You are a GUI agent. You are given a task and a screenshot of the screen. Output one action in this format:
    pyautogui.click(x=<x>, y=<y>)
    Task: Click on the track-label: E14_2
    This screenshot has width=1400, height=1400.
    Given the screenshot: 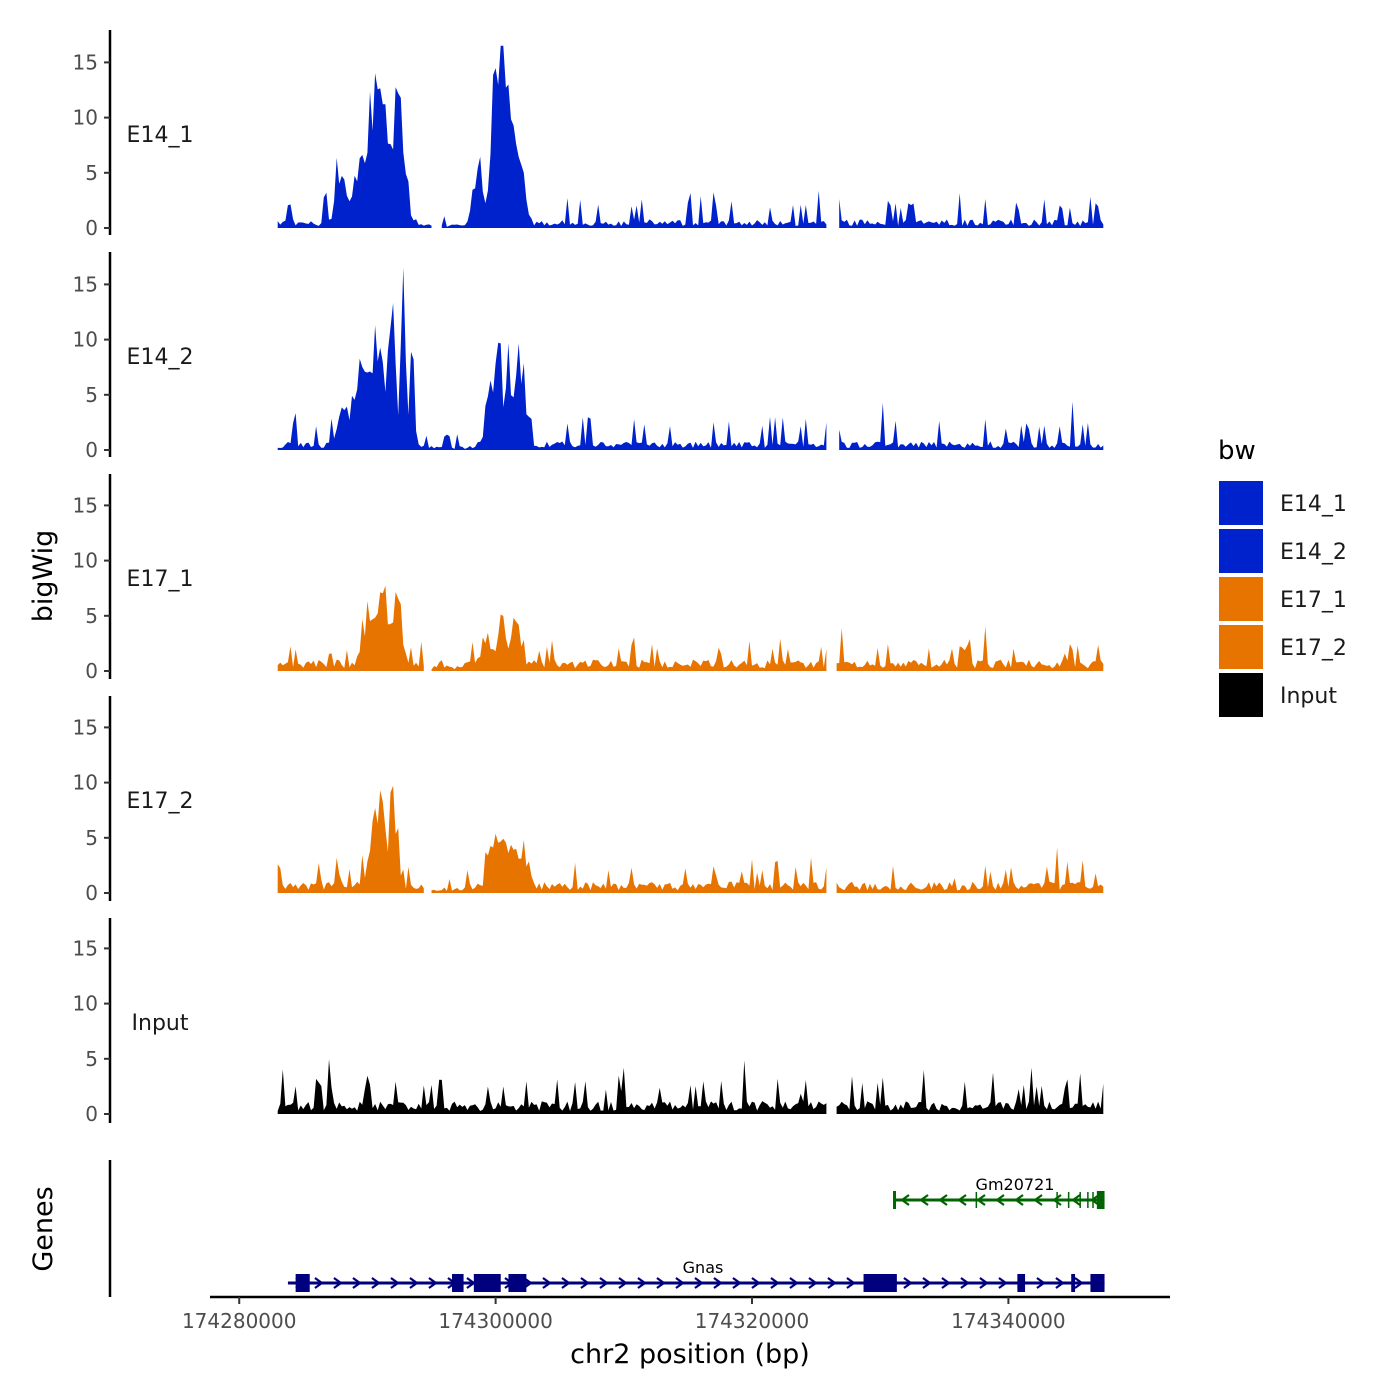 What is the action you would take?
    pyautogui.click(x=160, y=357)
    